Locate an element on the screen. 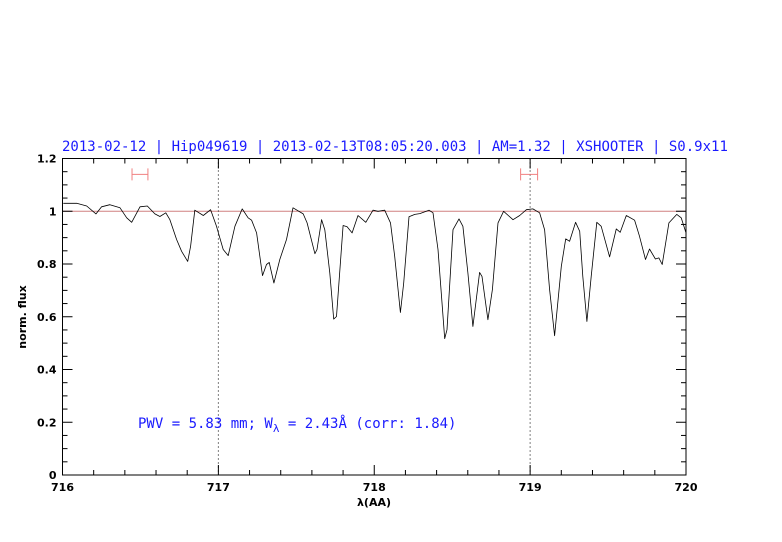 Image resolution: width=782 pixels, height=542 pixels. annotation-subscript: λ is located at coordinates (276, 428).